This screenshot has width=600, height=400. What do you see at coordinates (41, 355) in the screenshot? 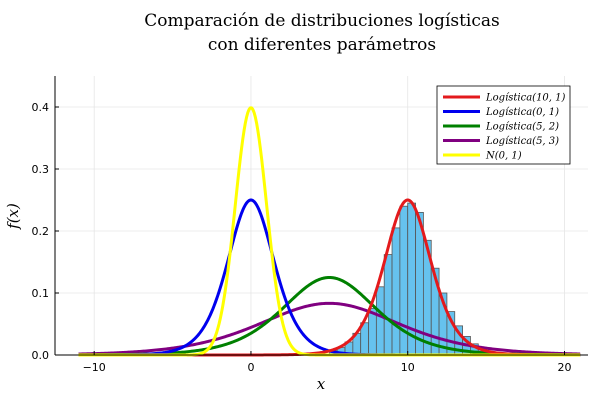
I see `y-tick-label-0: 0.0` at bounding box center [41, 355].